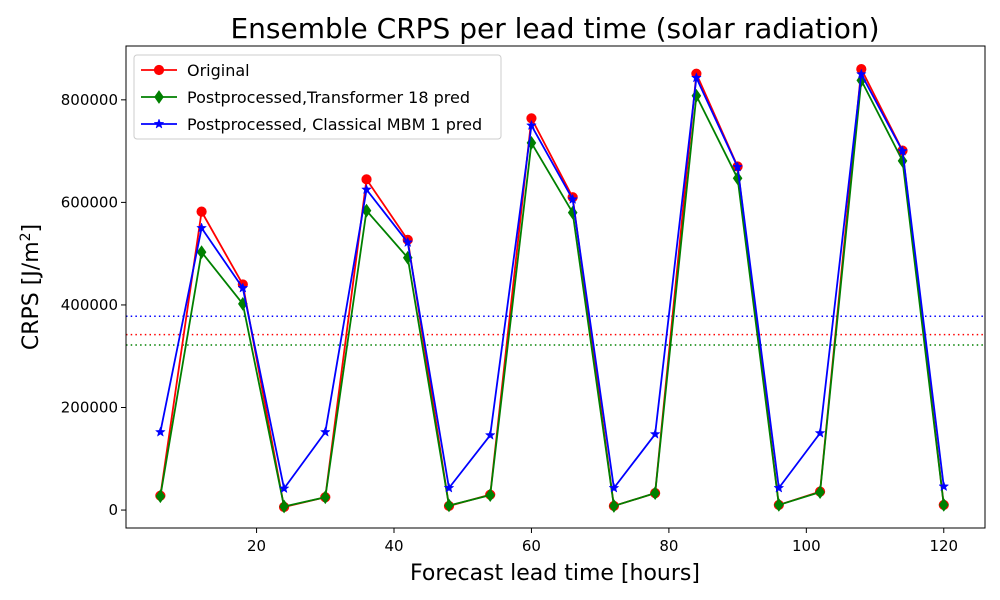 This screenshot has width=1000, height=600. I want to click on y-tick-label: 600000, so click(89, 202).